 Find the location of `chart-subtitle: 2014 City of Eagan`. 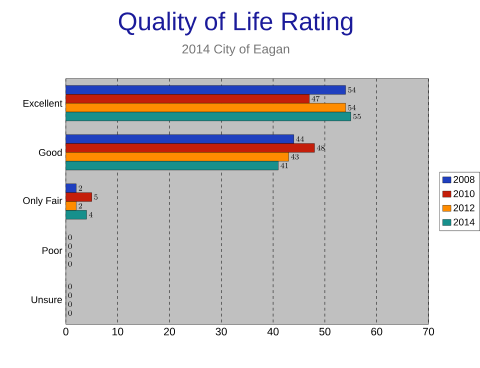

chart-subtitle: 2014 City of Eagan is located at coordinates (236, 50).